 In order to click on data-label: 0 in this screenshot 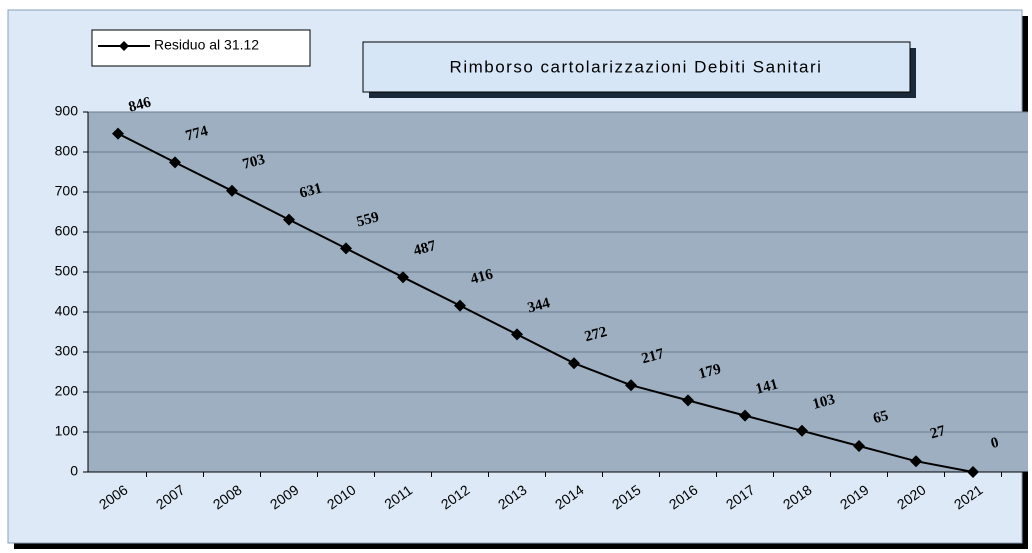, I will do `click(994, 443)`.